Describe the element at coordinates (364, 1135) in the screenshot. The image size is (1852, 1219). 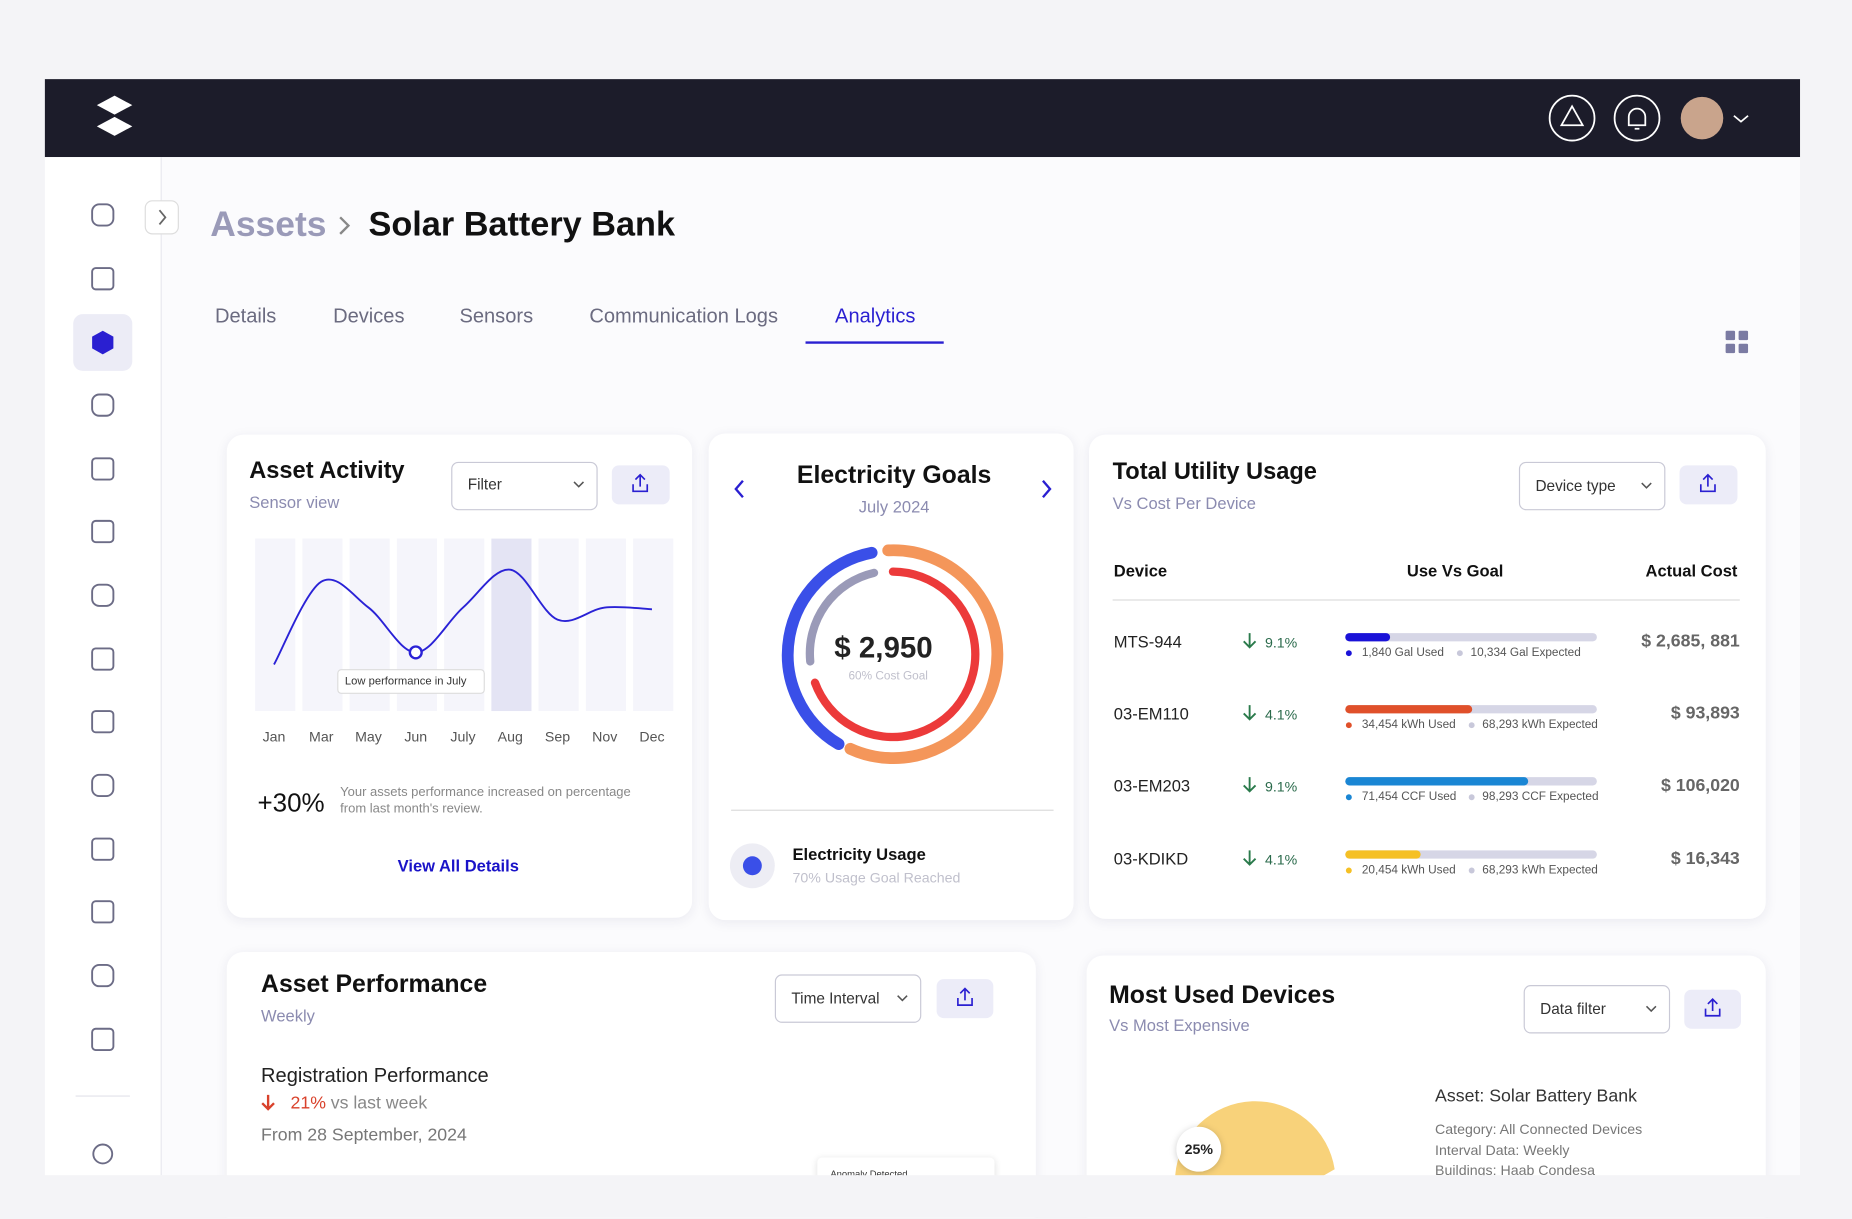
I see `date-range: From 28 September, 2024` at that location.